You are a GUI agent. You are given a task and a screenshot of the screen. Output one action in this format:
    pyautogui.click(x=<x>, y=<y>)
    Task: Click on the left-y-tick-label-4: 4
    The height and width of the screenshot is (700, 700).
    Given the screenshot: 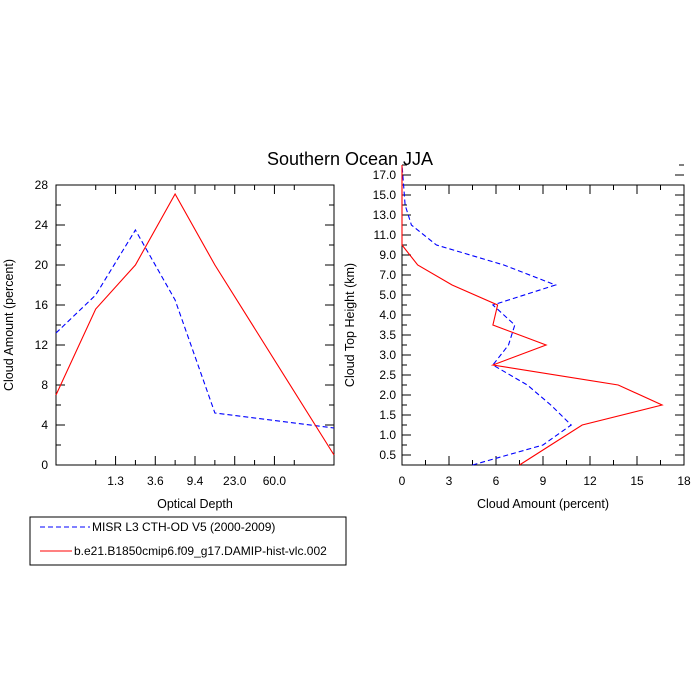 What is the action you would take?
    pyautogui.click(x=44, y=425)
    